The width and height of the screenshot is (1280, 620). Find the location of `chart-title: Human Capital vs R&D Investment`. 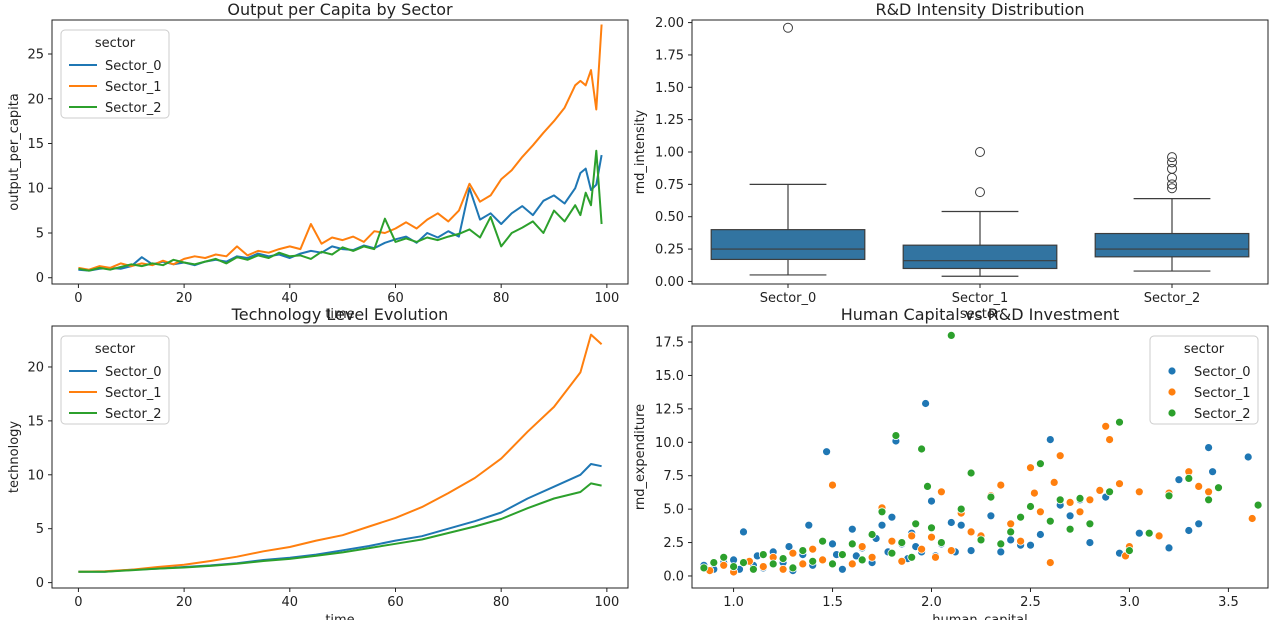

chart-title: Human Capital vs R&D Investment is located at coordinates (980, 314).